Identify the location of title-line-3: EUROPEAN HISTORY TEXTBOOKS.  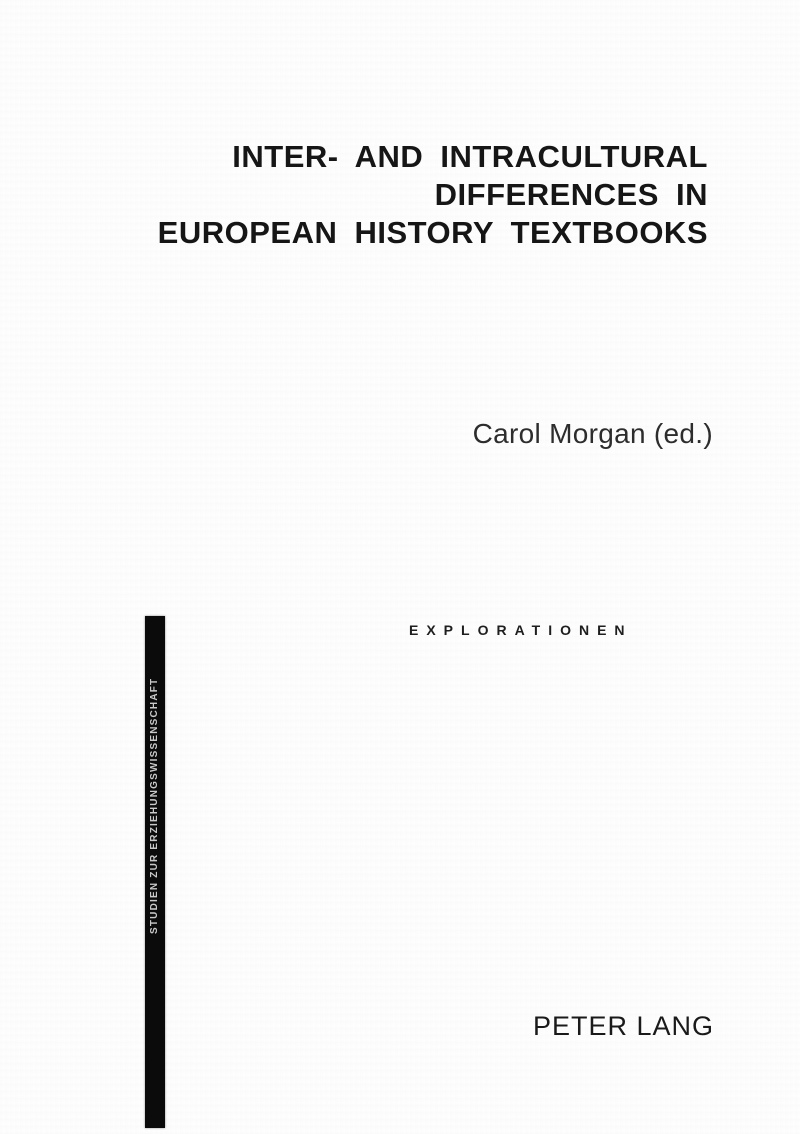
(432, 232).